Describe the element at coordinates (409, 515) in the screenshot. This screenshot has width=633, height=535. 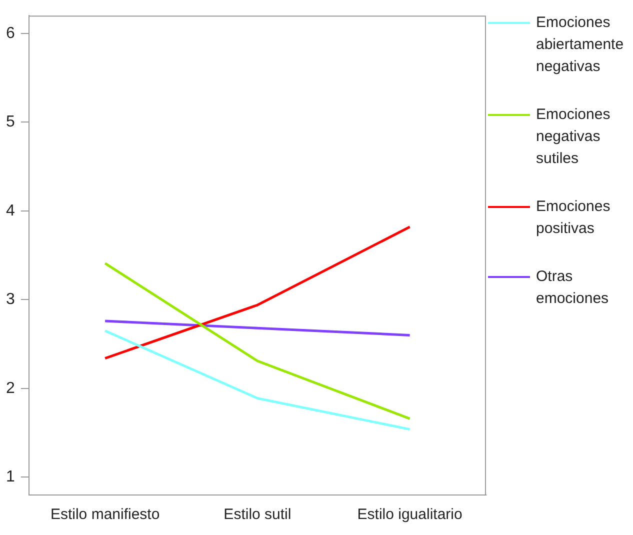
I see `x-tick-label: Estilo igualitario` at that location.